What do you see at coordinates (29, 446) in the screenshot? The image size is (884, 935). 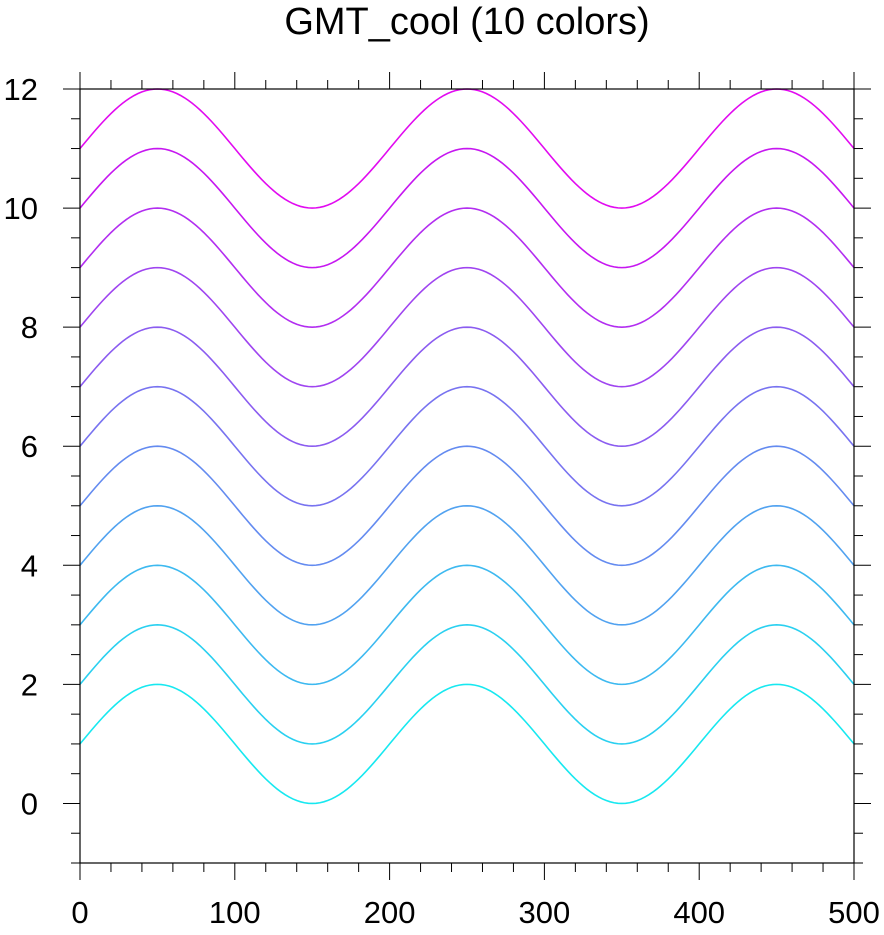 I see `y-tick-label: 6` at bounding box center [29, 446].